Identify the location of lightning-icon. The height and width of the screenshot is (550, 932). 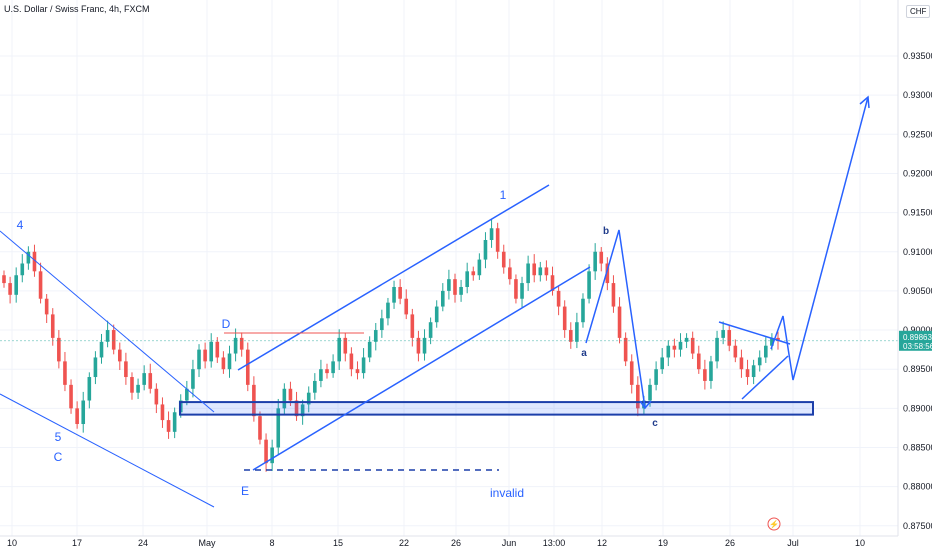
(774, 524).